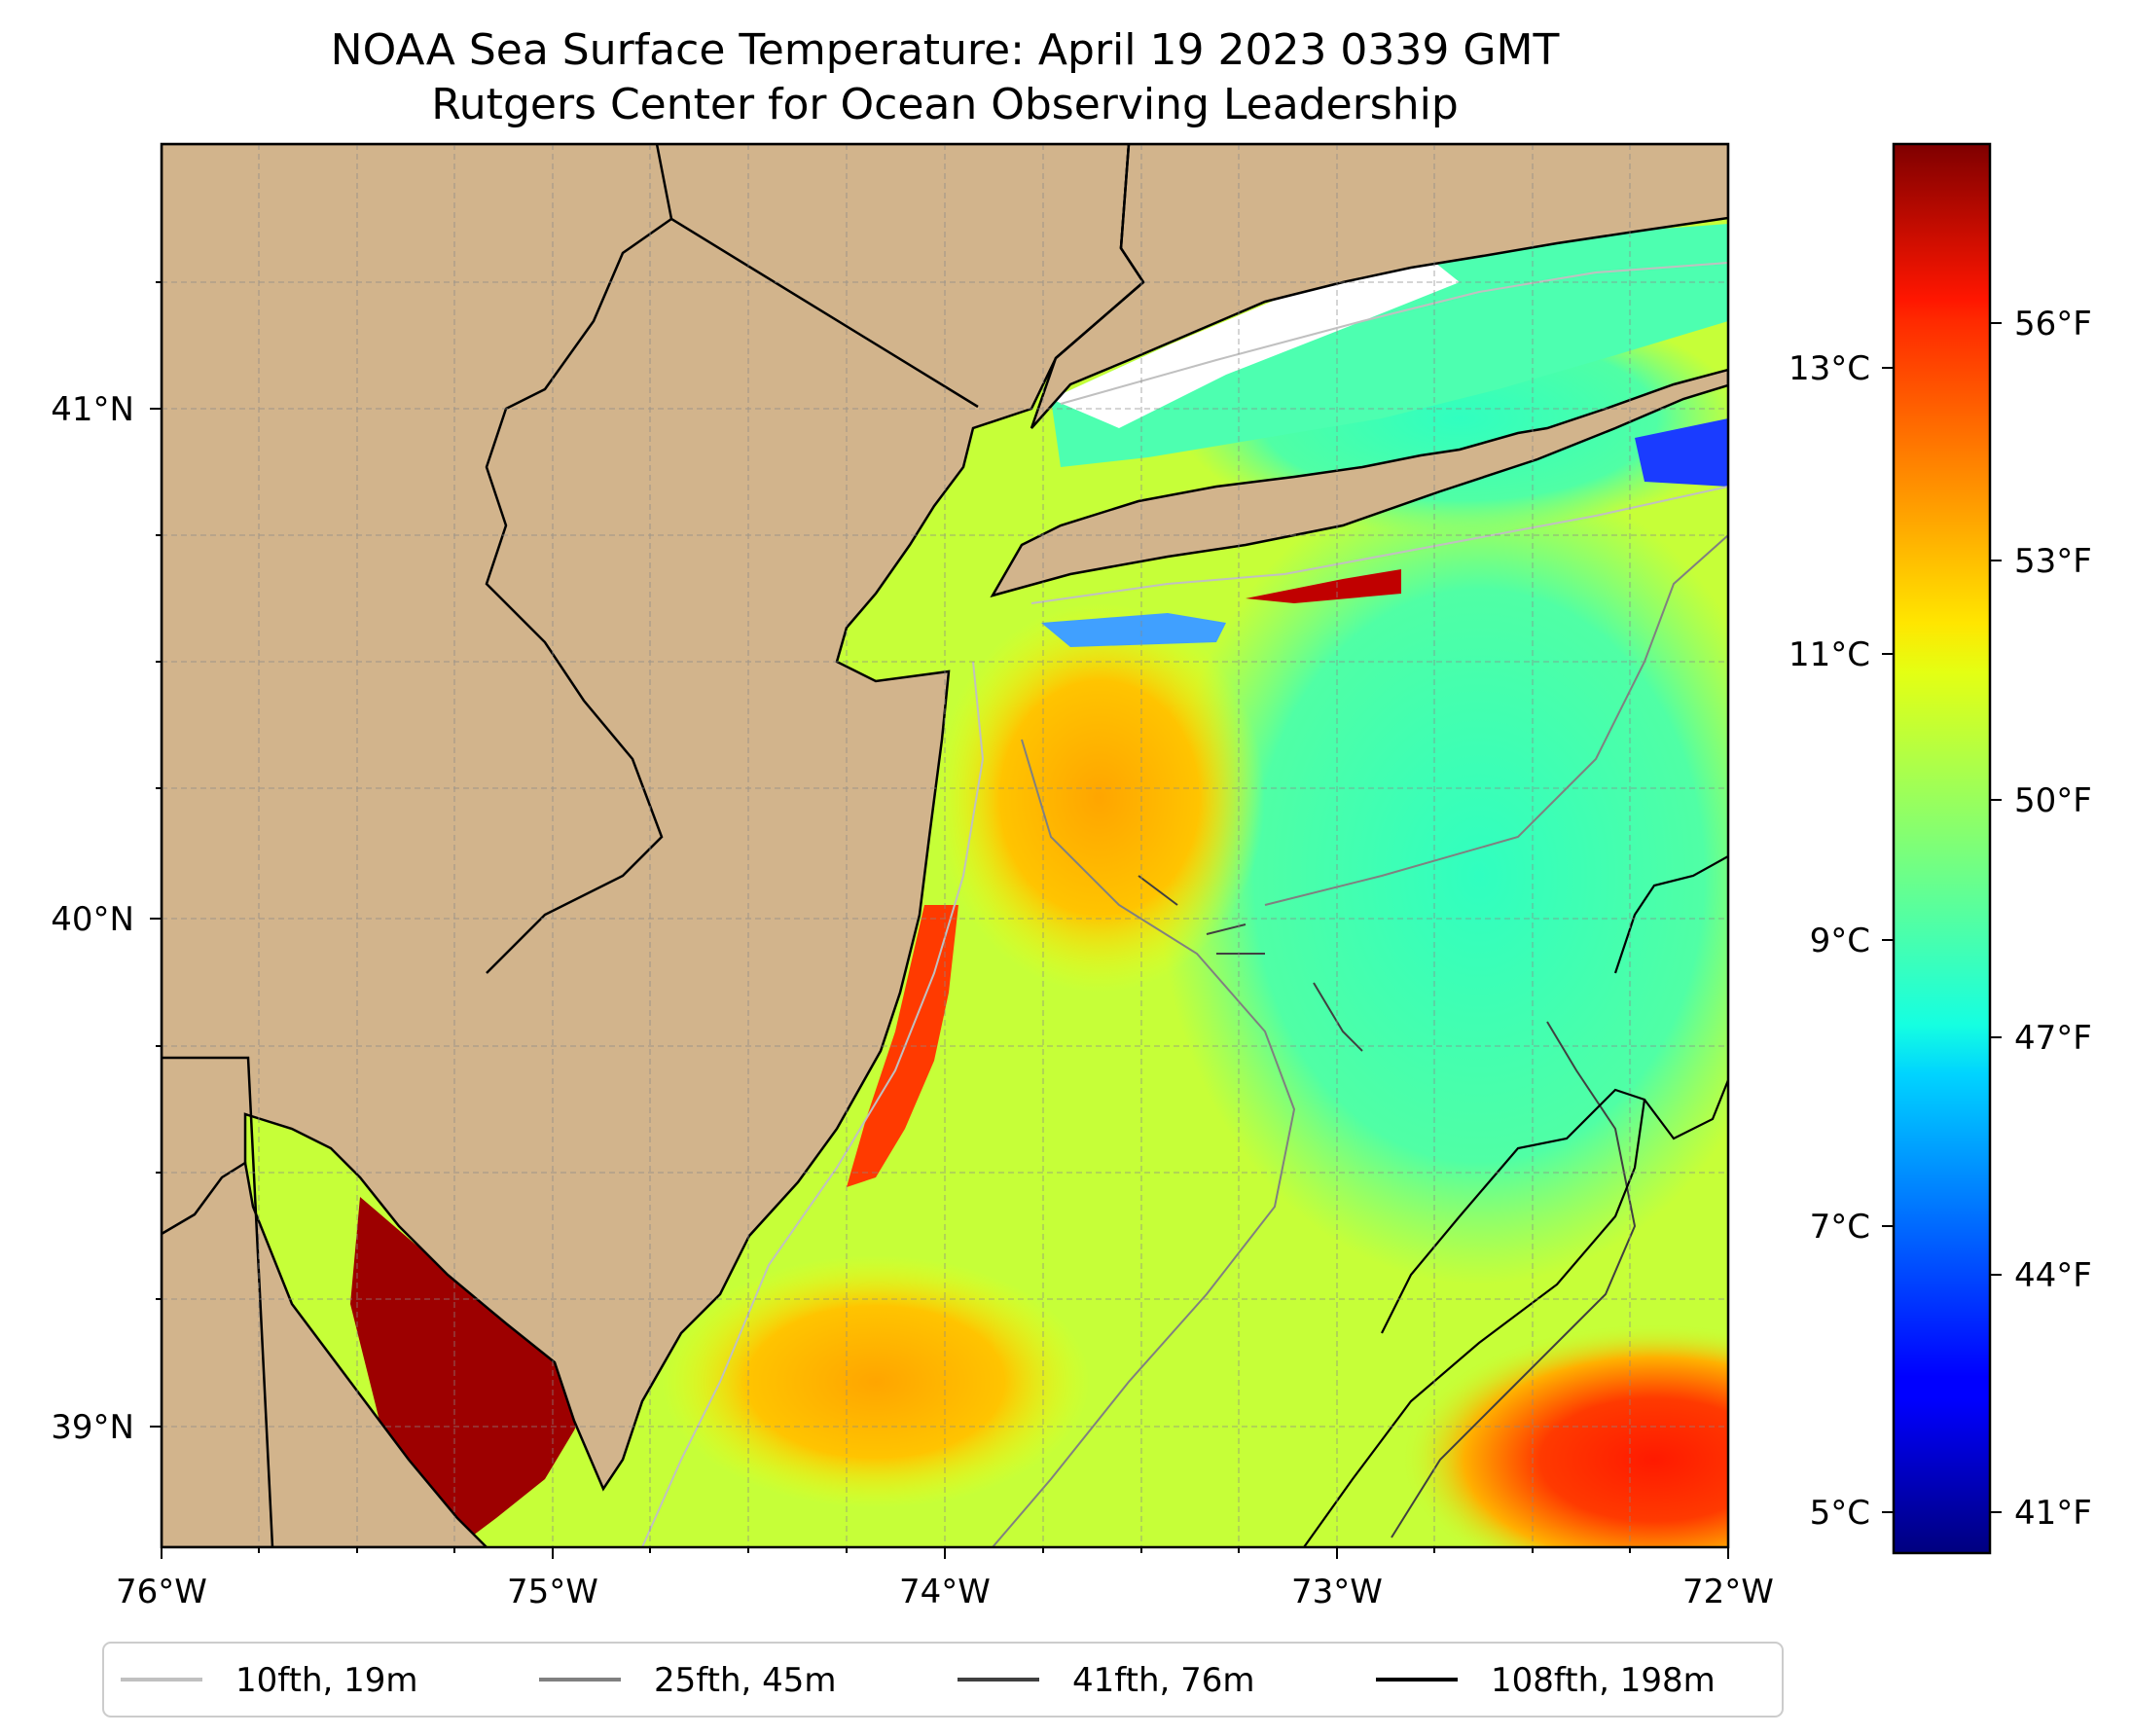 This screenshot has width=2132, height=1736. I want to click on legend-label-25fth: 25fth, 45m, so click(745, 1681).